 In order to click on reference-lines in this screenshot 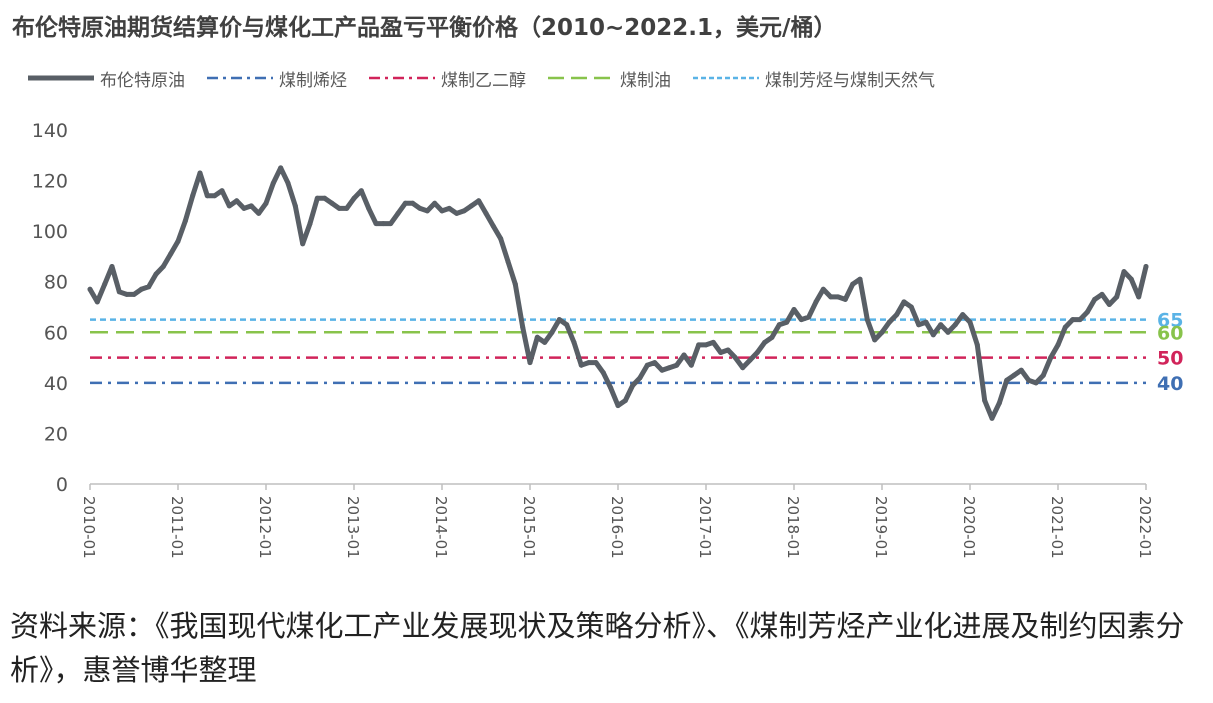, I will do `click(618, 351)`.